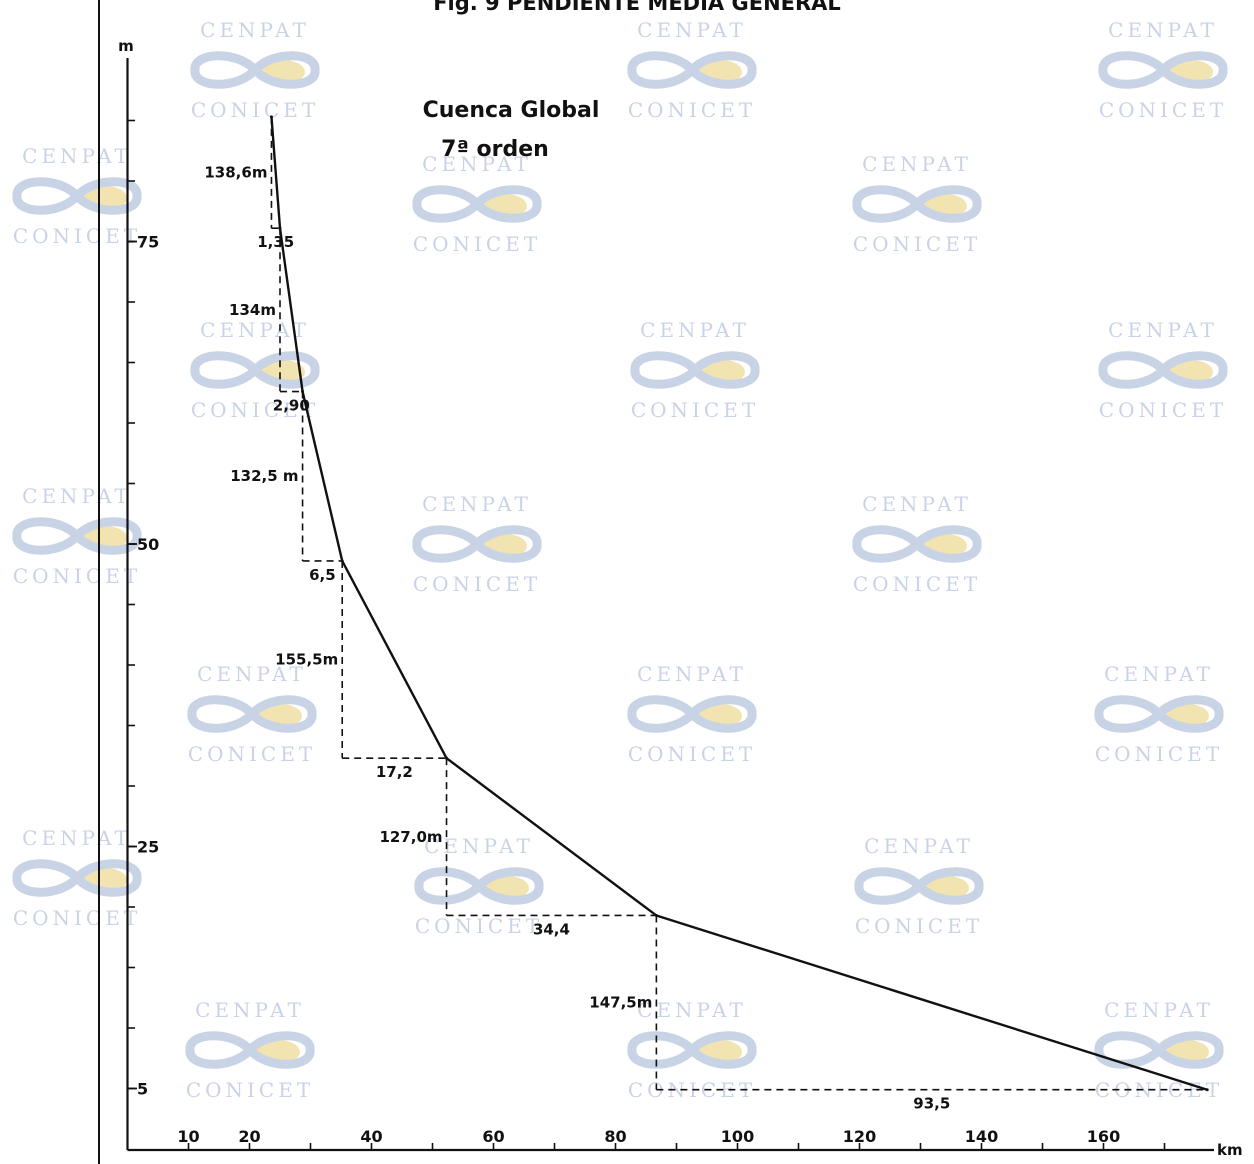 This screenshot has width=1254, height=1164. Describe the element at coordinates (615, 1136) in the screenshot. I see `x-tick-label: 80` at that location.